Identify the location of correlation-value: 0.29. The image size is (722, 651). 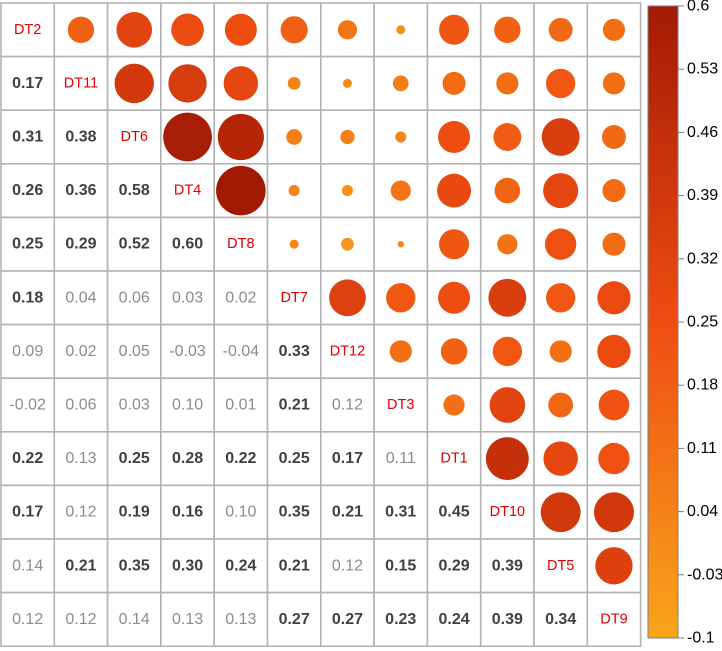
(453, 565).